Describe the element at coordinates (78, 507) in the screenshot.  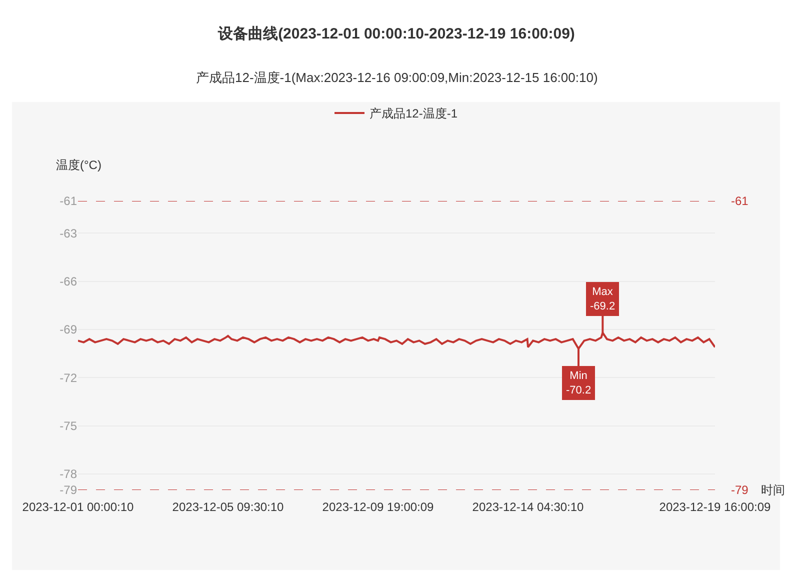
I see `x-tick-label: 2023-12-01 00:00:10` at that location.